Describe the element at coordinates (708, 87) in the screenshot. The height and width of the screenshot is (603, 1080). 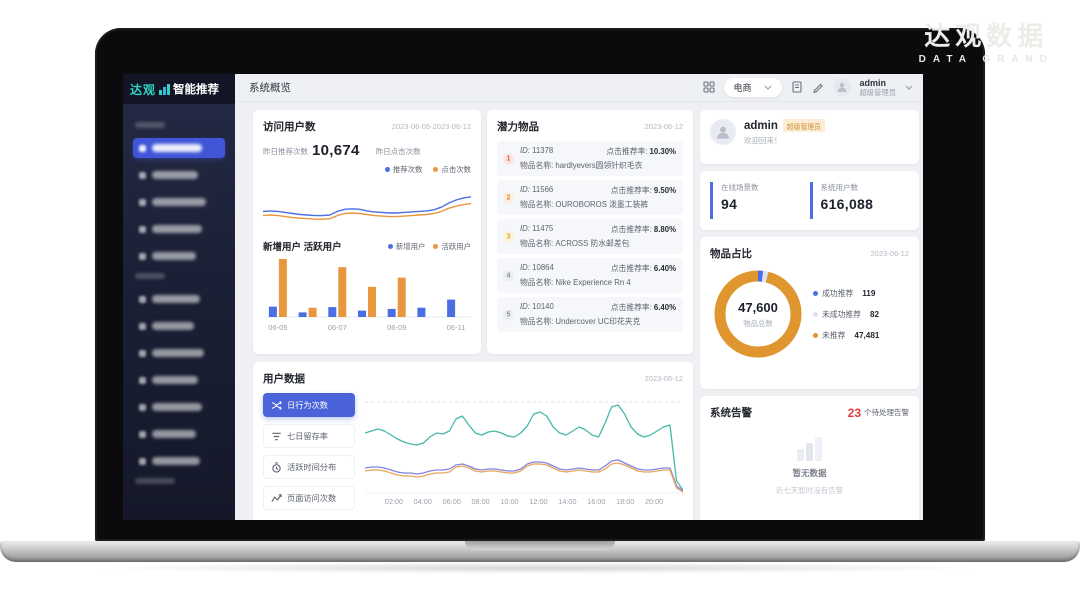
I see `grid-icon` at that location.